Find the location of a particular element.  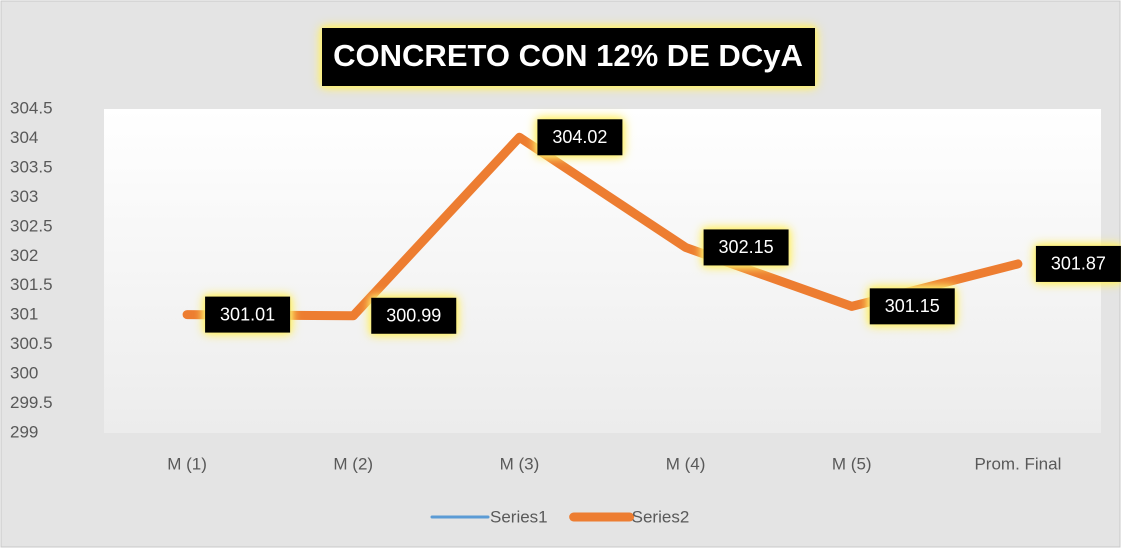

y-tick-label: 301.5 is located at coordinates (31, 284).